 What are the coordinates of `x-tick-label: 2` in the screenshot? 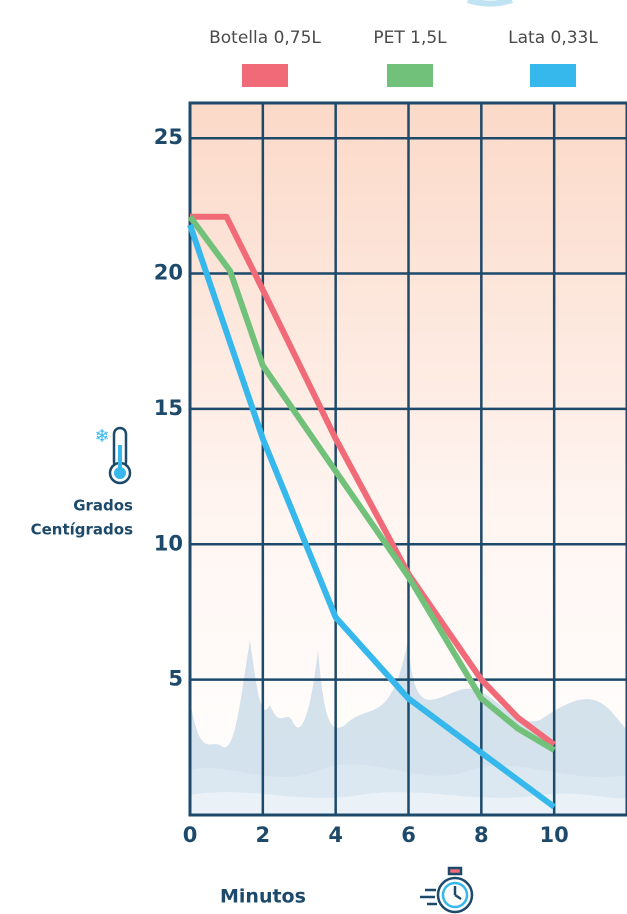 It's located at (263, 835).